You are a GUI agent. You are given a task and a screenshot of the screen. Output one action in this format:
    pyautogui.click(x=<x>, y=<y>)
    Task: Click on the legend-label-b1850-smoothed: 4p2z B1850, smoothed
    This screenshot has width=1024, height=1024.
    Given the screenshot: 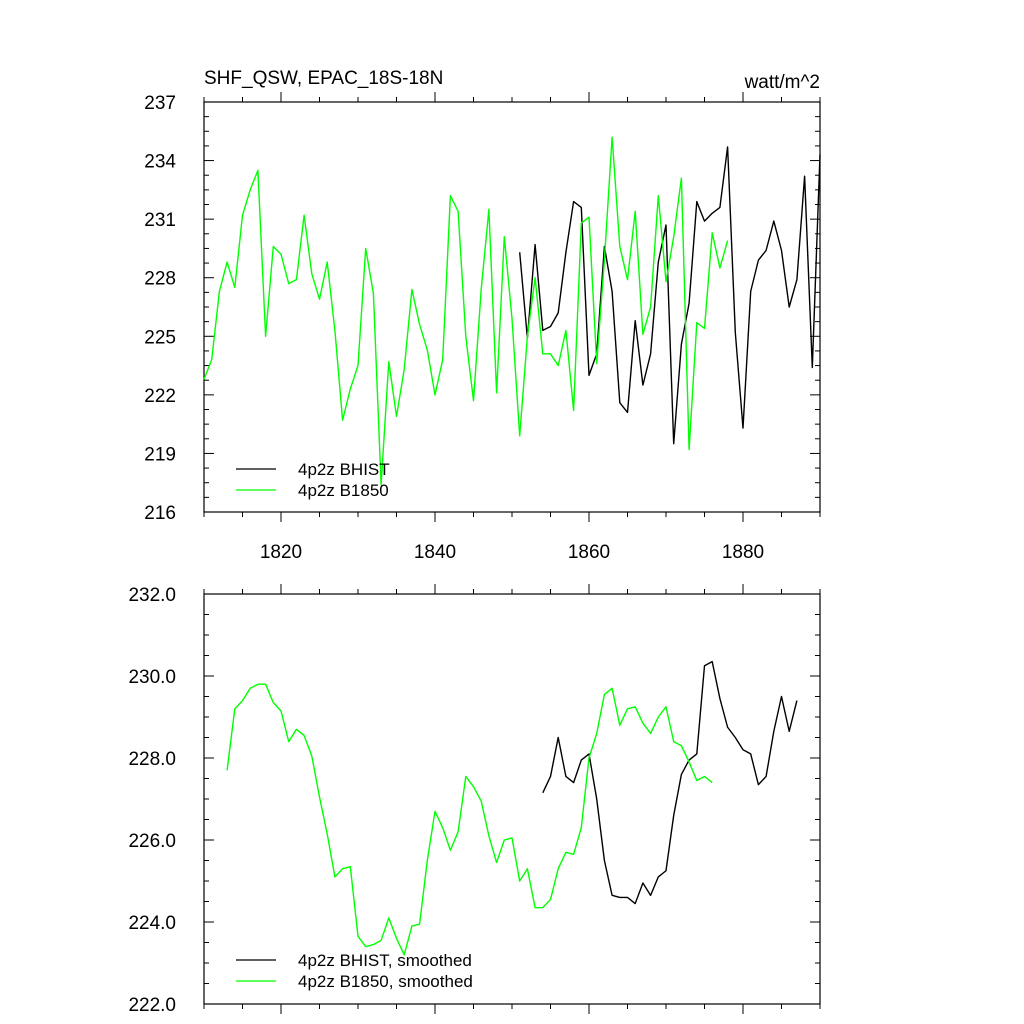 What is the action you would take?
    pyautogui.click(x=385, y=981)
    